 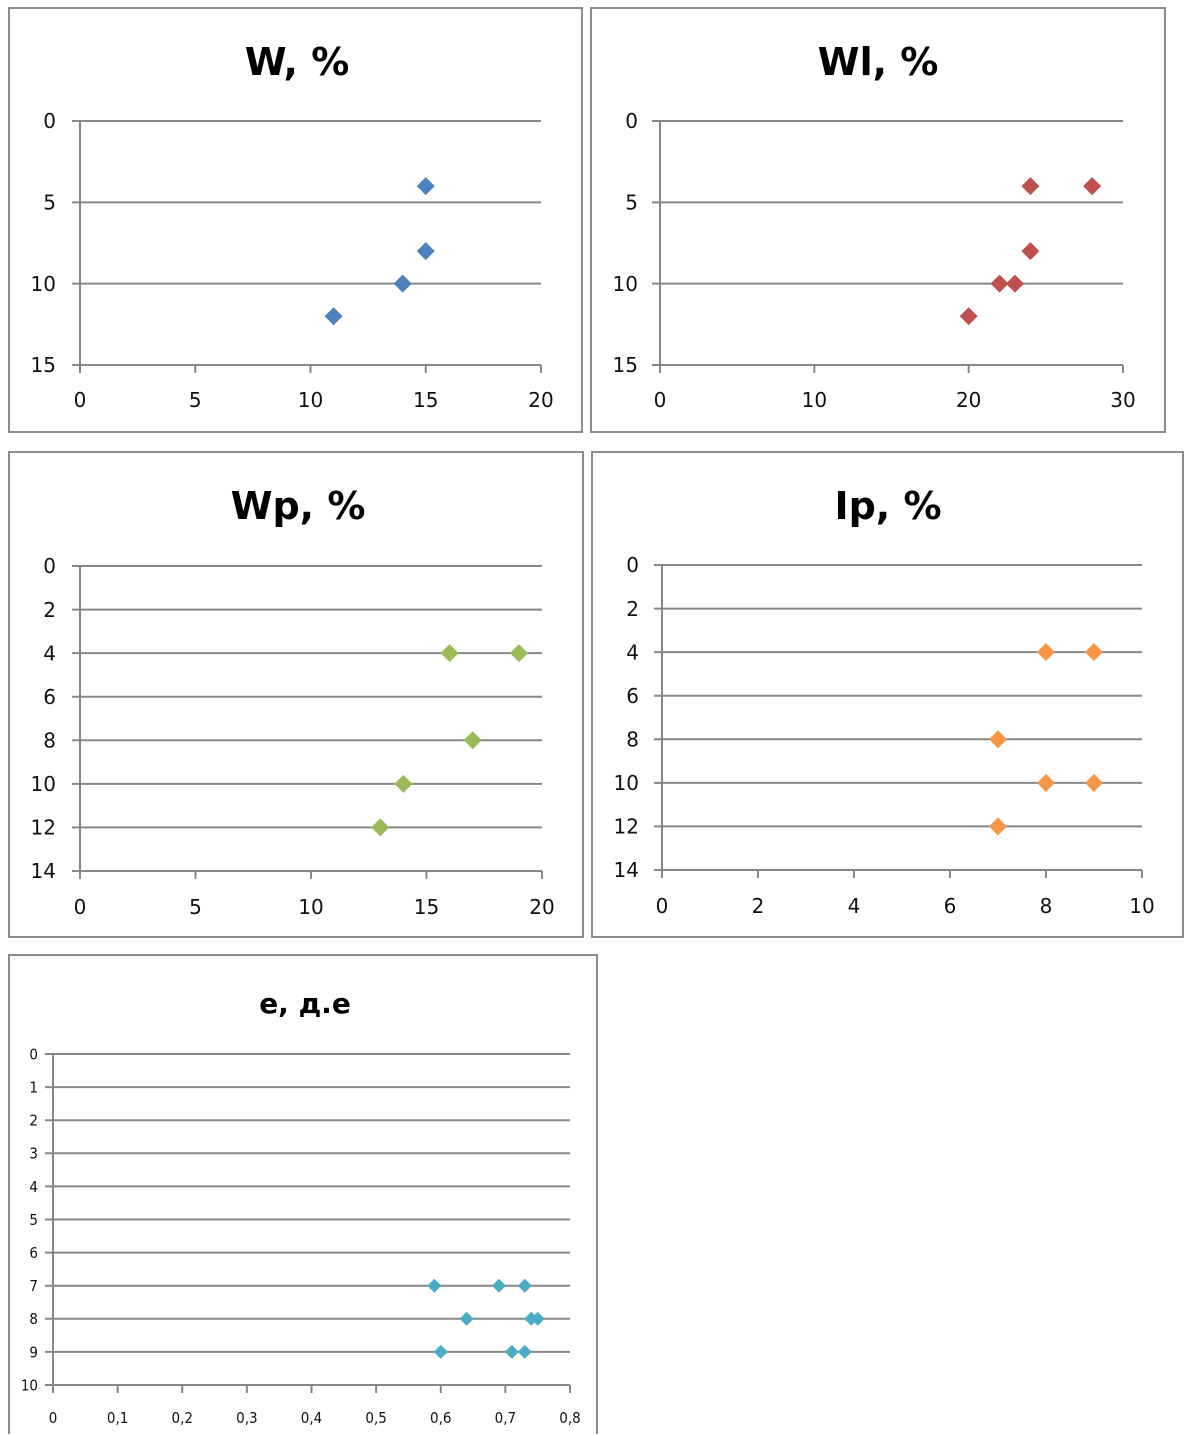 I want to click on x-tick-label: 0,8, so click(x=569, y=1418).